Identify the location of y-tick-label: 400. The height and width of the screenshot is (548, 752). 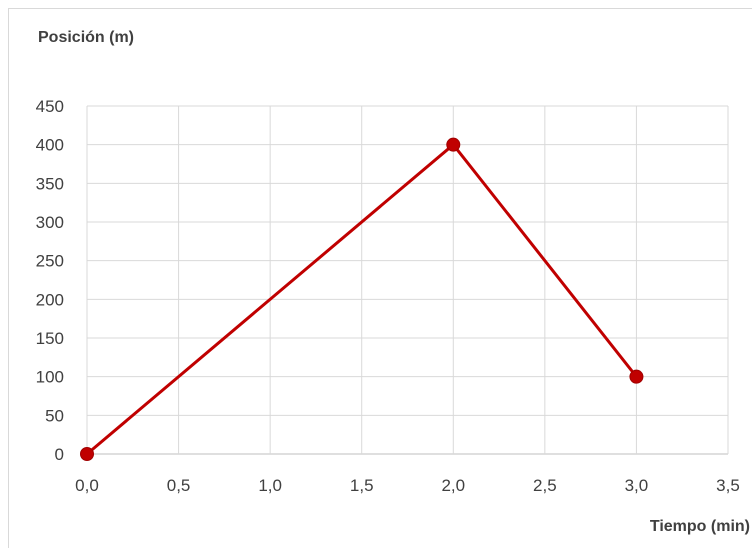
(50, 145).